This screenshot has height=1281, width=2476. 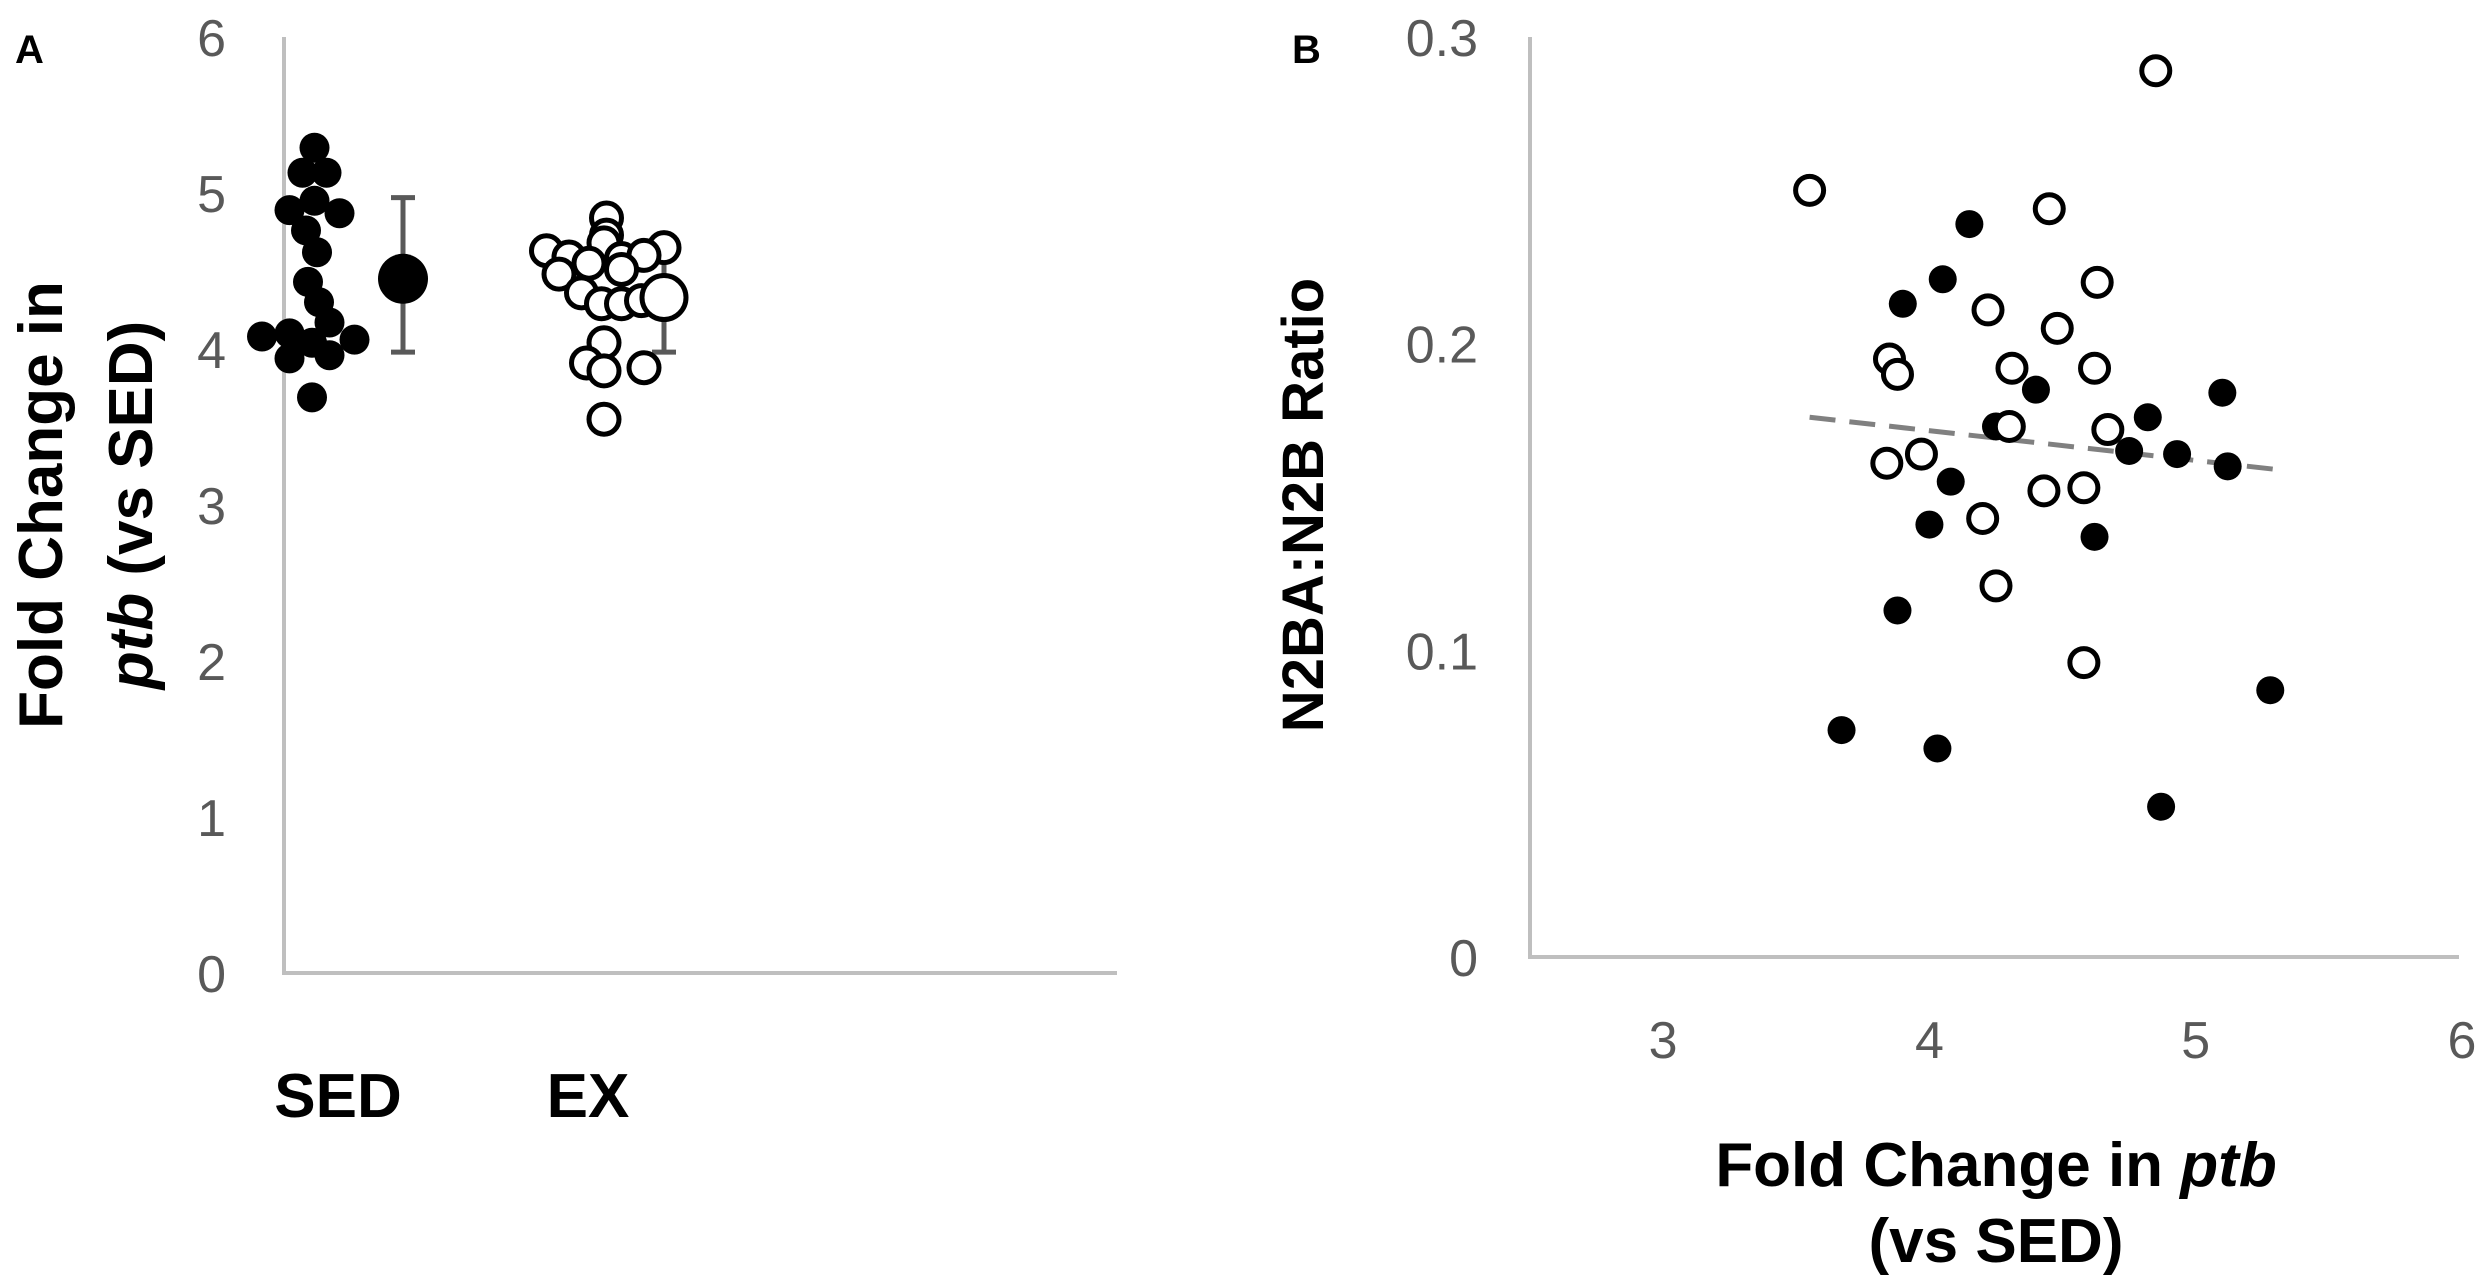 What do you see at coordinates (131, 457) in the screenshot?
I see `a-y-axis-title-rest: (vs SED)` at bounding box center [131, 457].